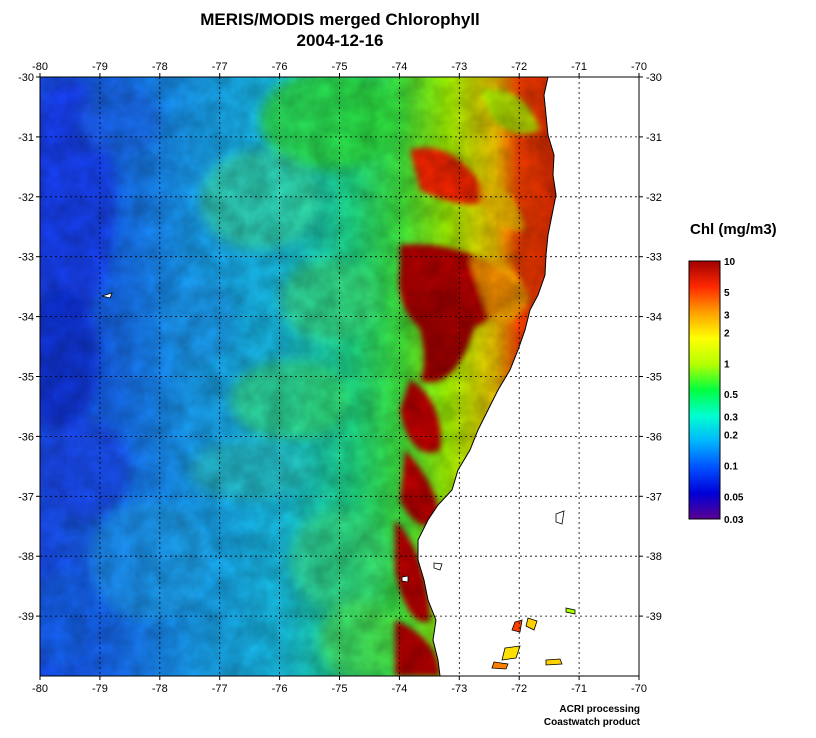 This screenshot has height=738, width=816. Describe the element at coordinates (579, 689) in the screenshot. I see `lon-label-bottom: -71` at that location.